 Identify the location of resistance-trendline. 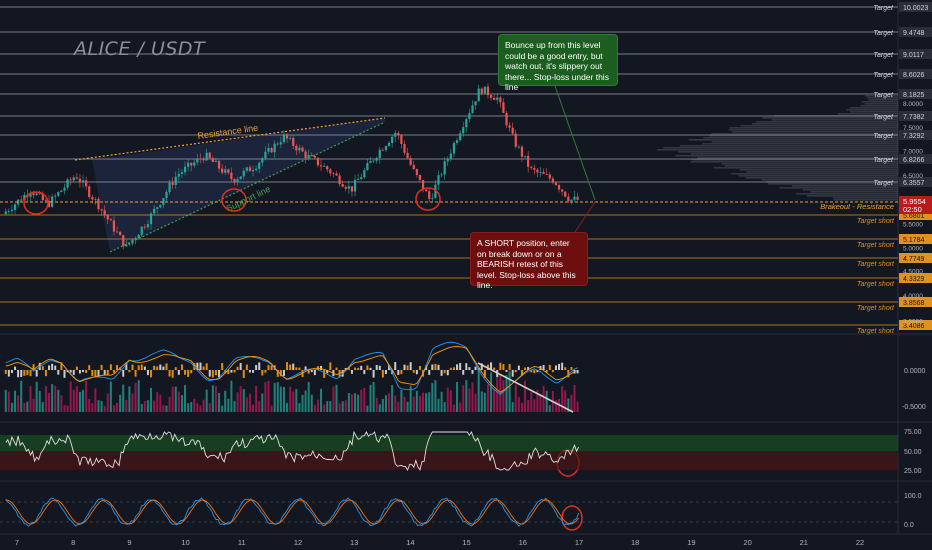
(230, 139).